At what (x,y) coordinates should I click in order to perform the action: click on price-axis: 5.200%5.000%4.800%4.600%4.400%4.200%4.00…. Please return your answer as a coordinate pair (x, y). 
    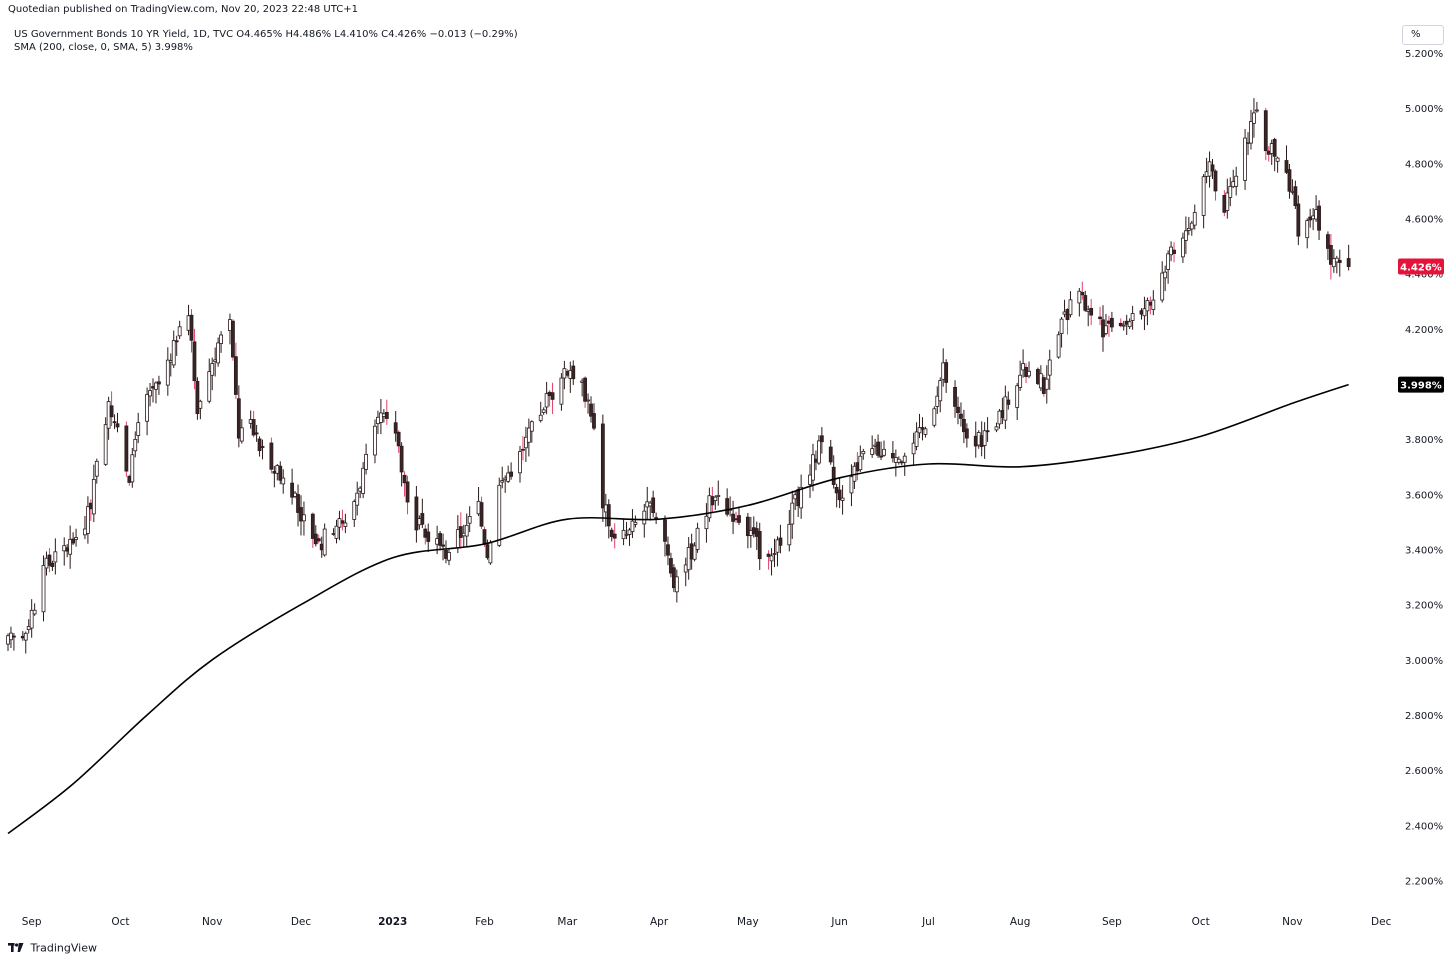
    Looking at the image, I should click on (1424, 468).